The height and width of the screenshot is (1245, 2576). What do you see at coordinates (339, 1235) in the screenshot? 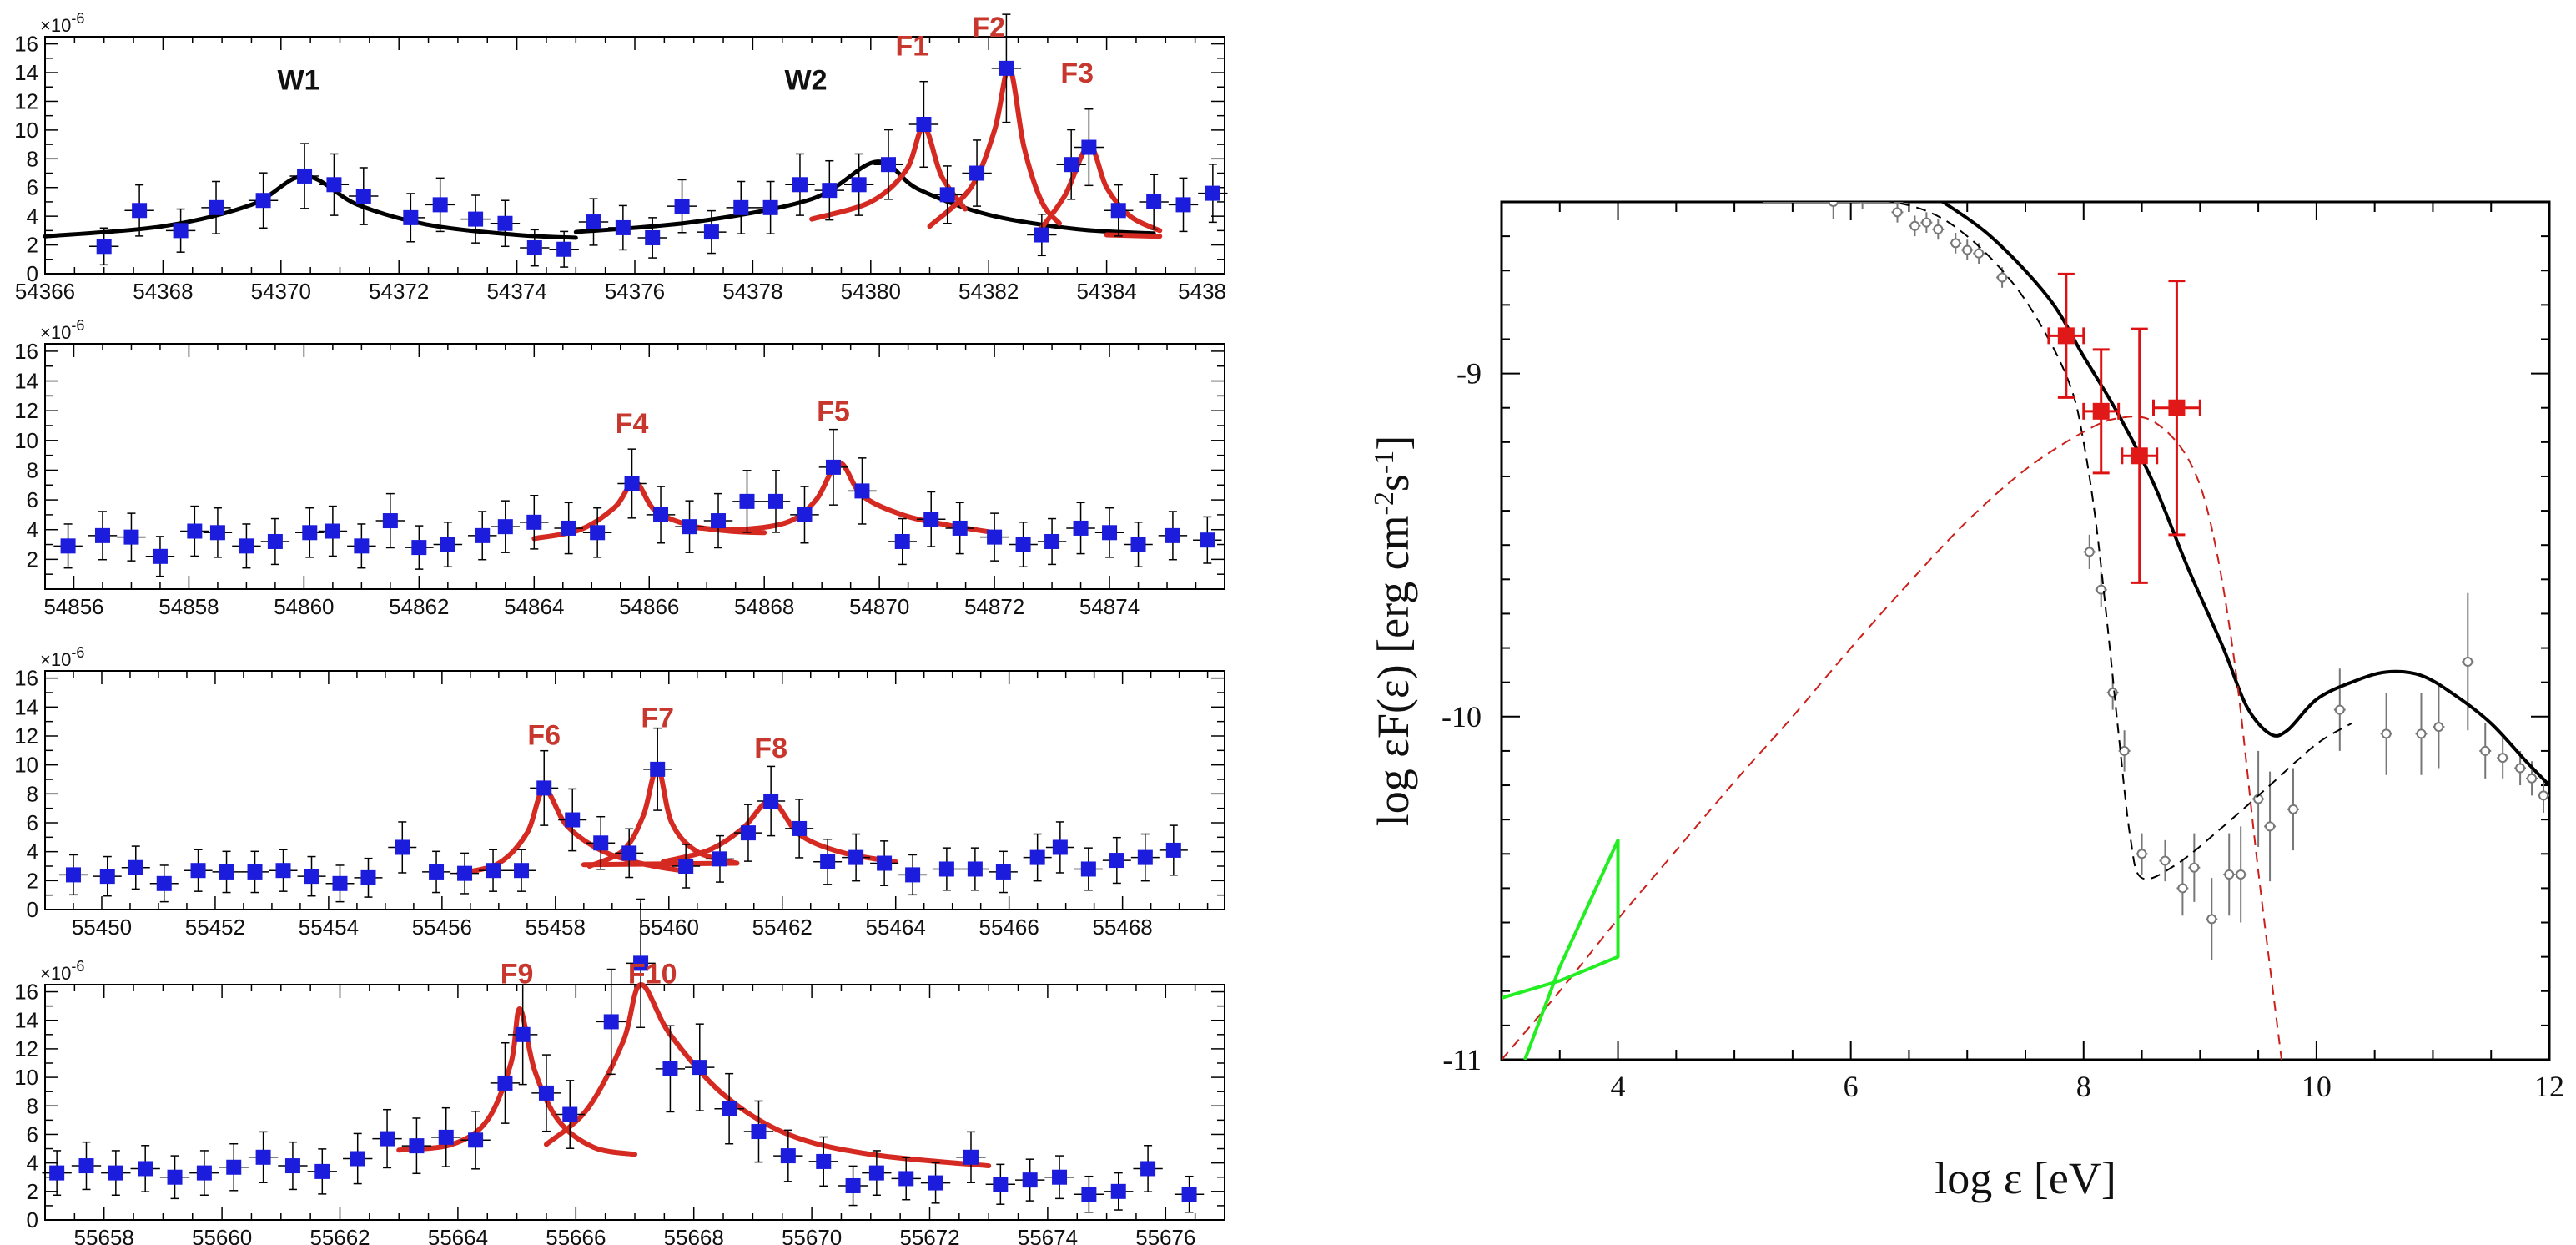
I see `x-tick-label: 55662` at bounding box center [339, 1235].